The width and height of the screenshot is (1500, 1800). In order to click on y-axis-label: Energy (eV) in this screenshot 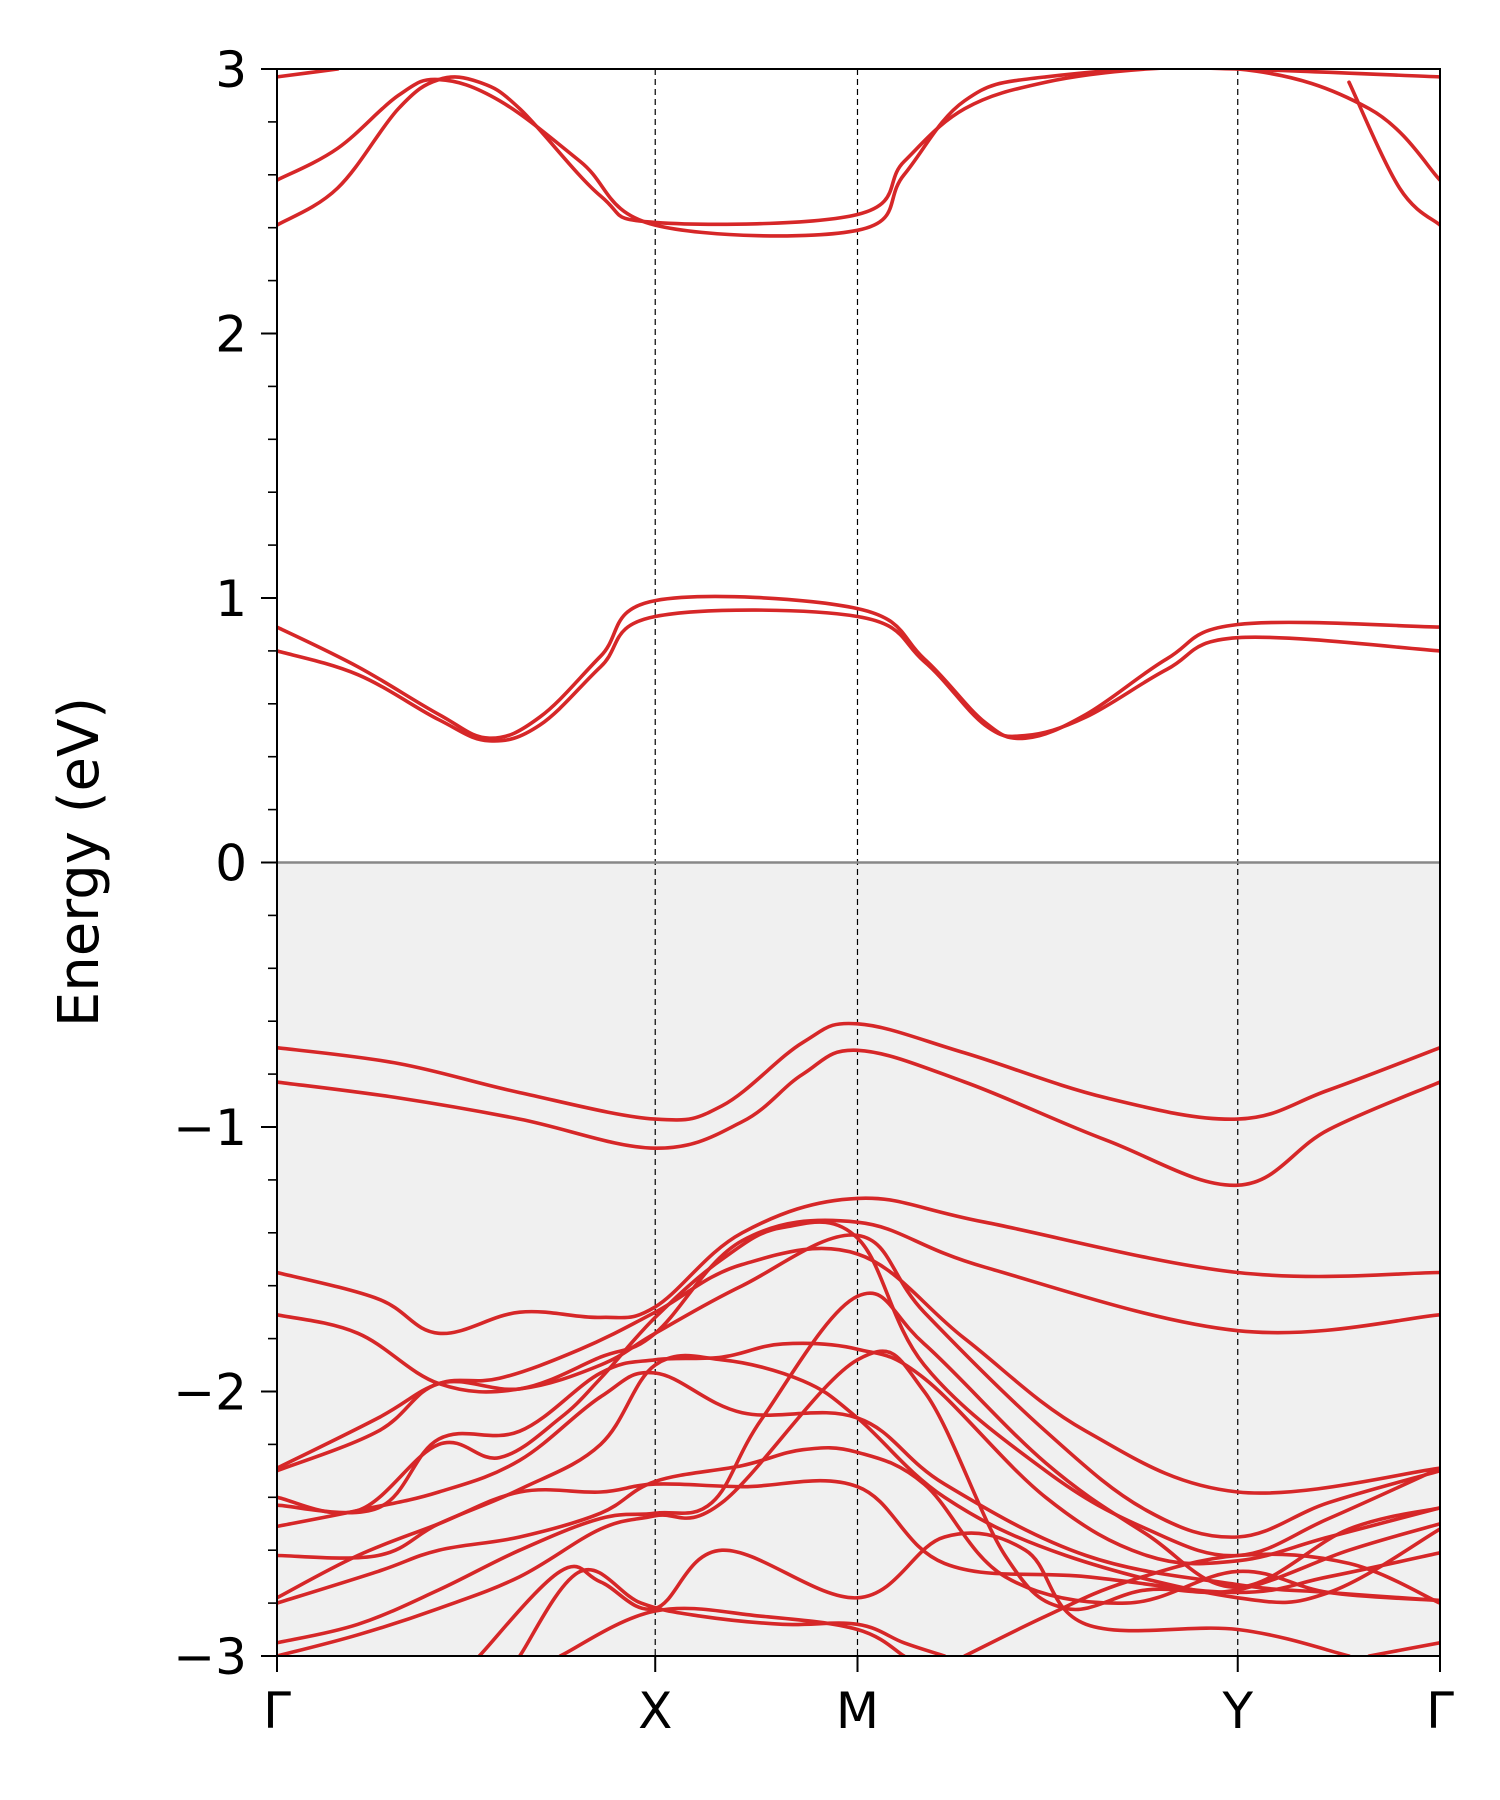, I will do `click(79, 862)`.